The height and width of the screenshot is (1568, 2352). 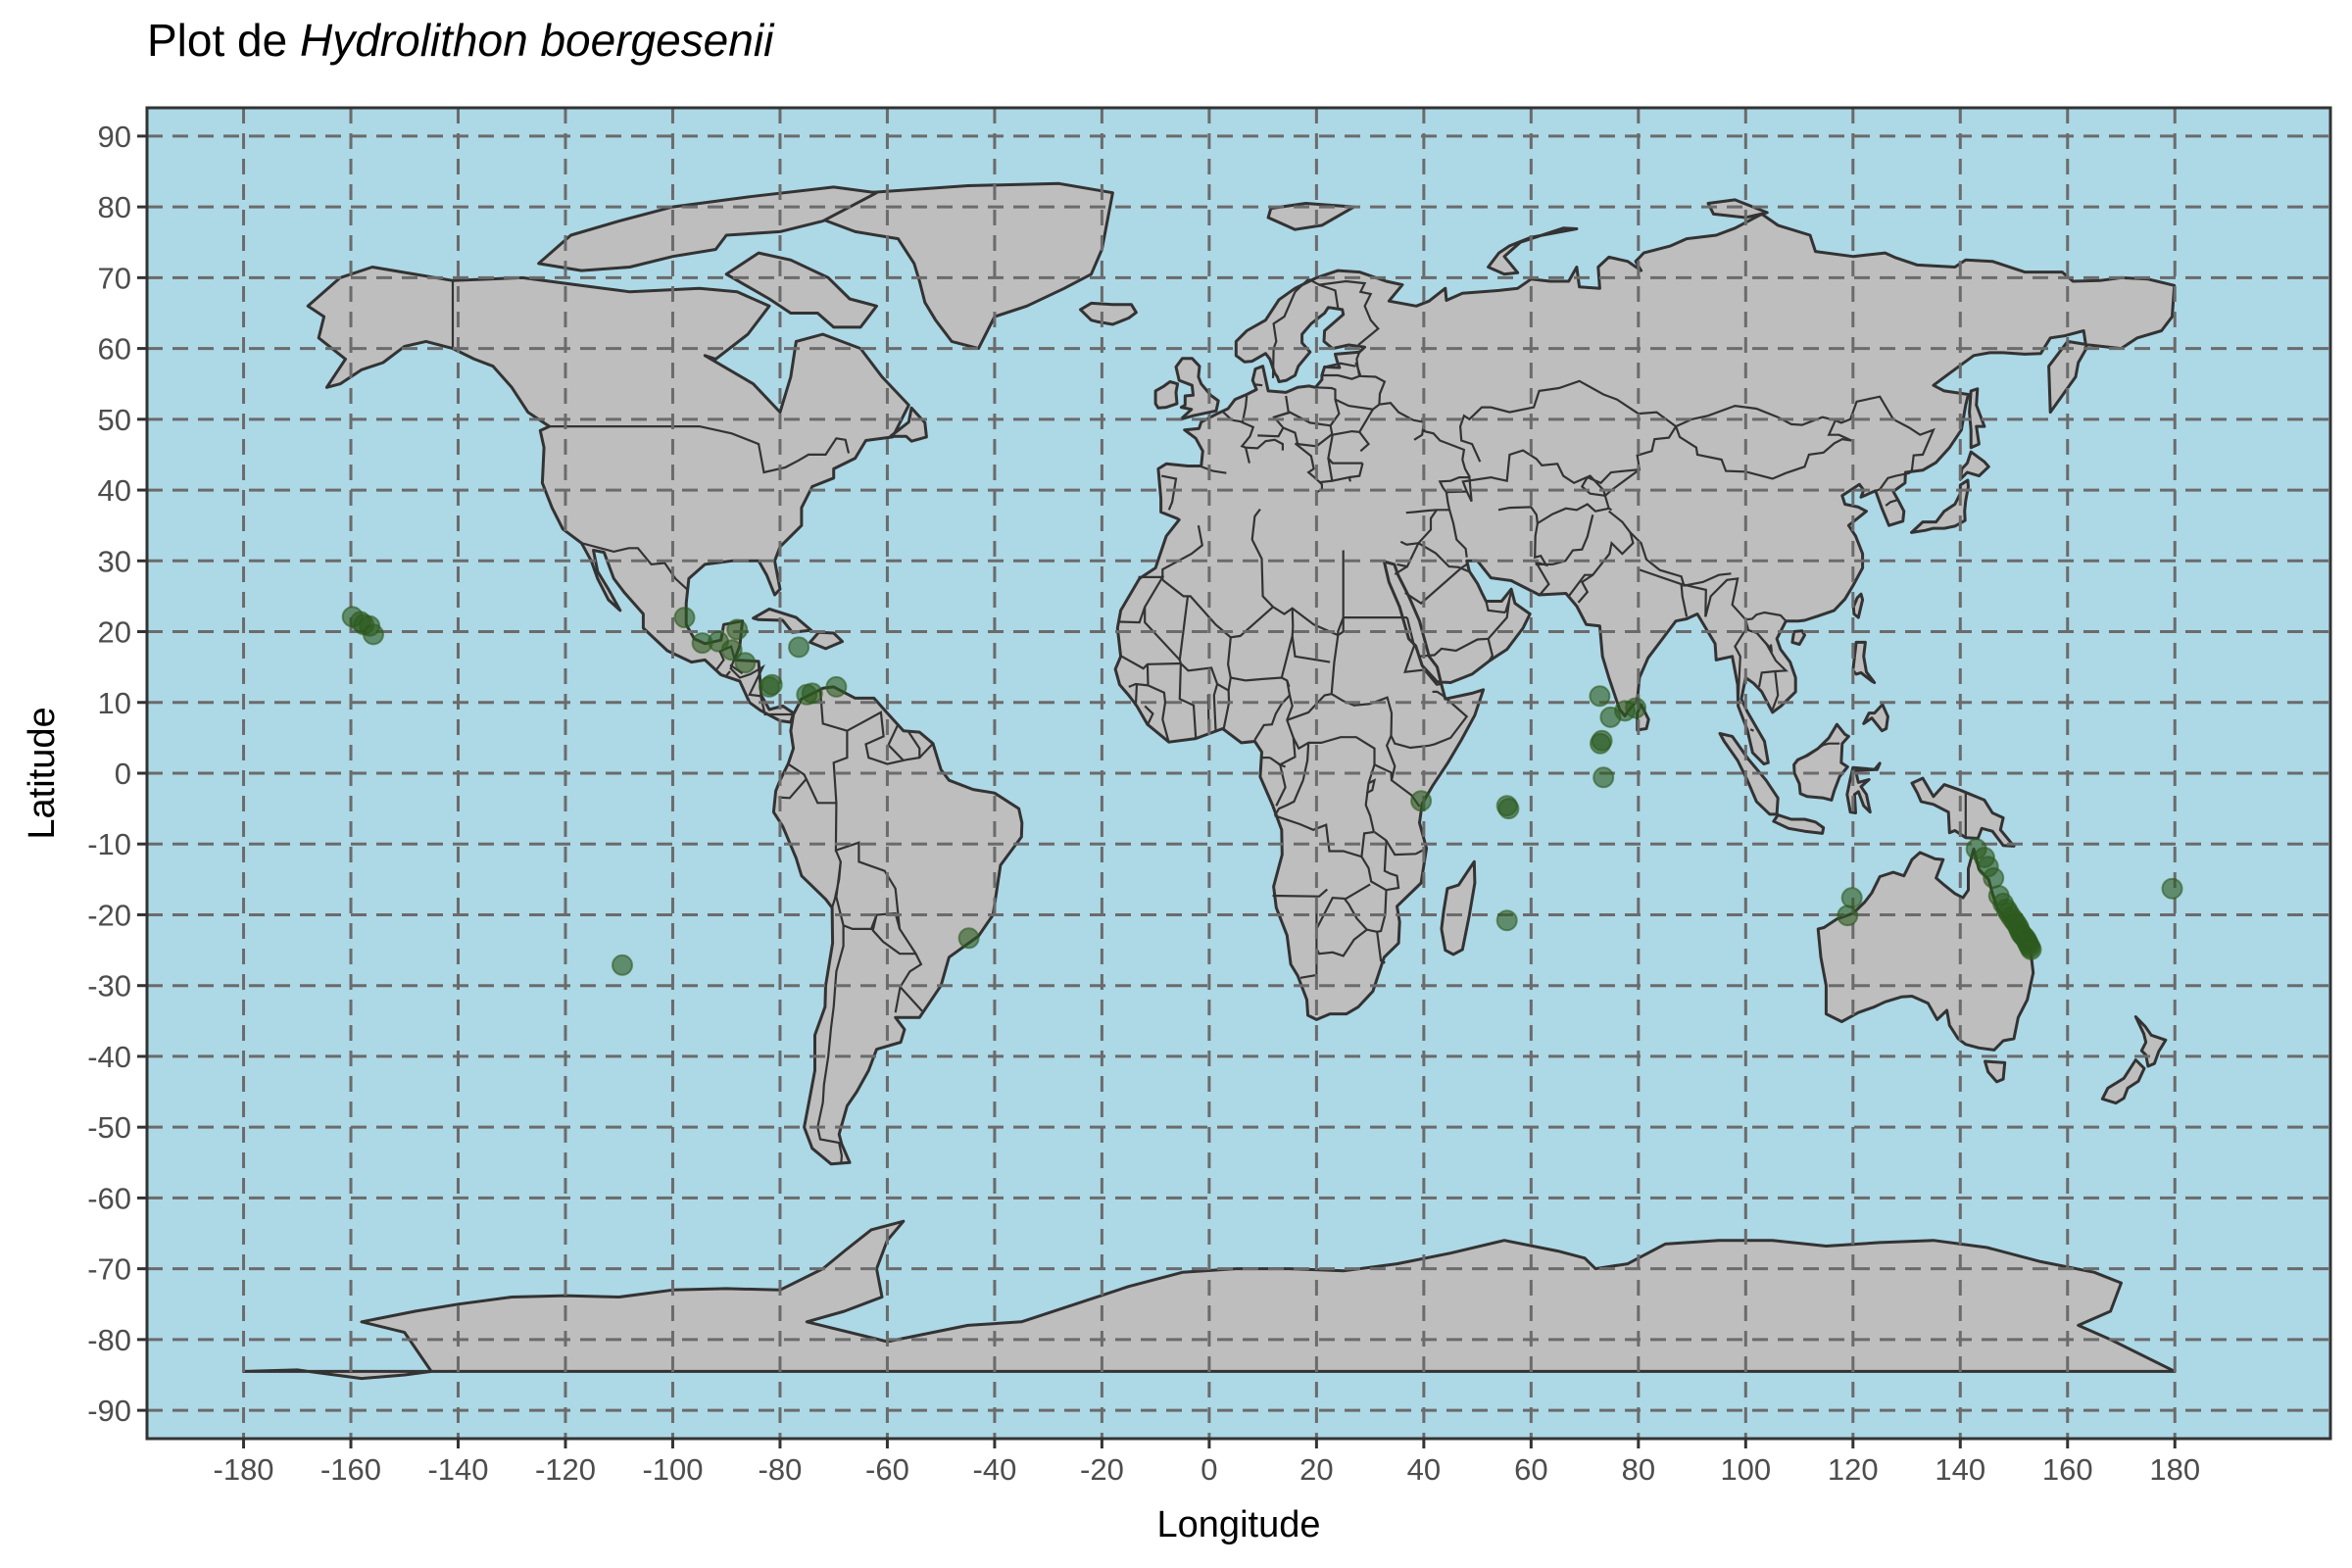 I want to click on y-tick-label: -30, so click(x=109, y=986).